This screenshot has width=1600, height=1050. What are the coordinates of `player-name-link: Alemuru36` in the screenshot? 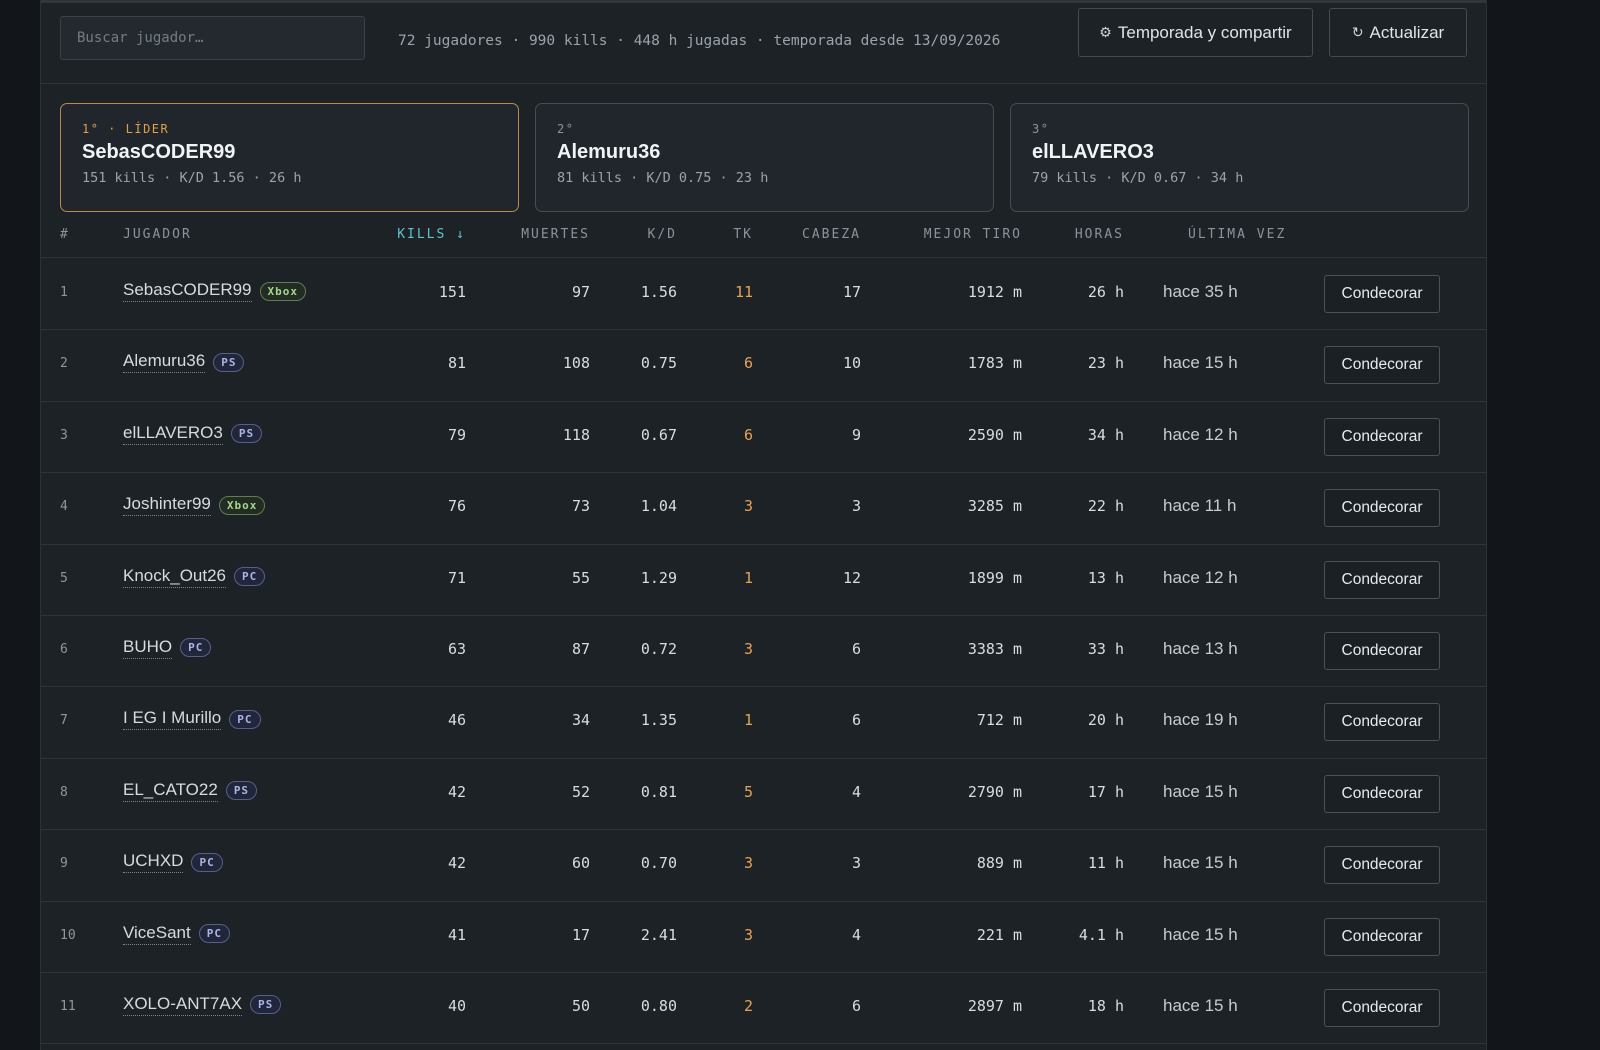 It's located at (164, 362).